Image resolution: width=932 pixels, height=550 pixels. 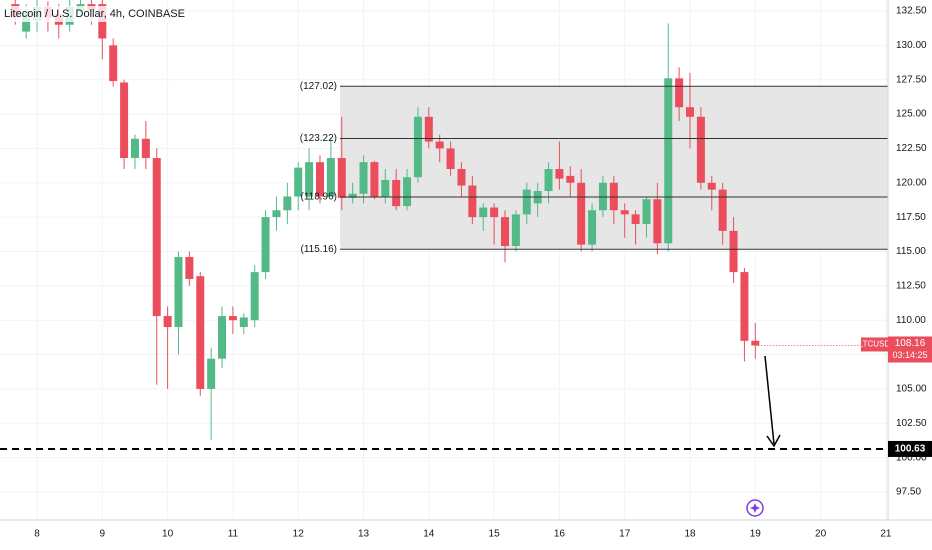 I want to click on x-tick-label: 19, so click(x=756, y=534).